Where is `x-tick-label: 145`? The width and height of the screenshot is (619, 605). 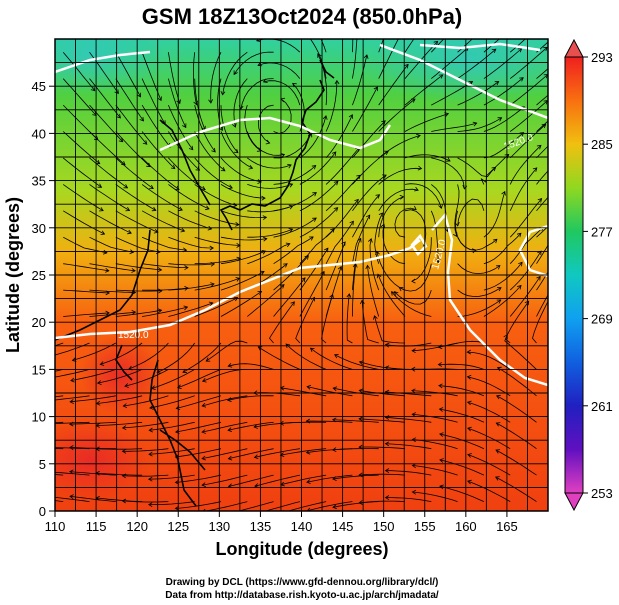 x-tick-label: 145 is located at coordinates (343, 526).